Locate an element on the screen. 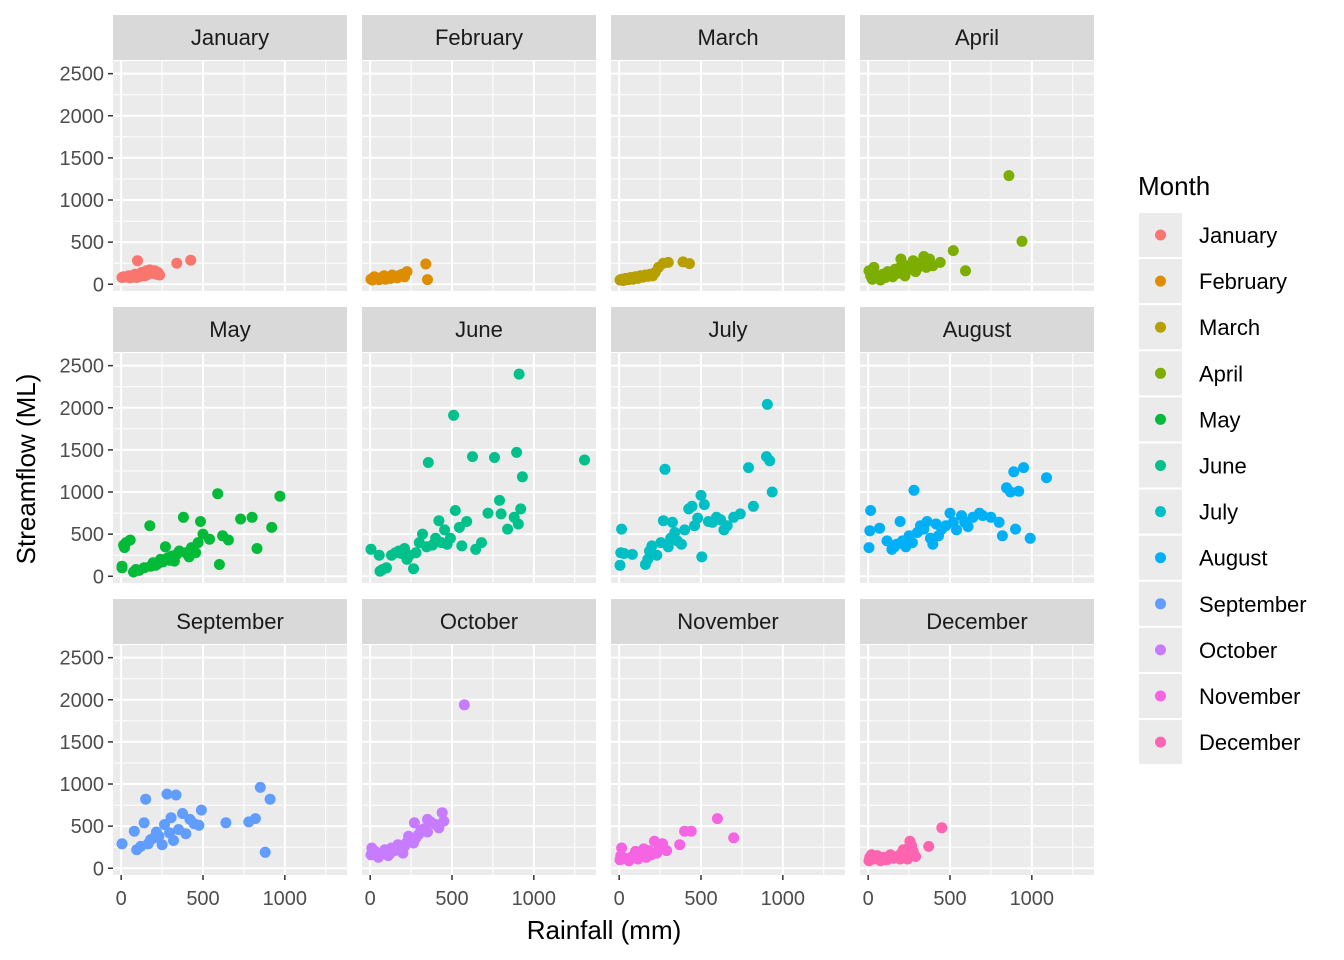 The width and height of the screenshot is (1344, 960). y-tick-label: 0 is located at coordinates (98, 285).